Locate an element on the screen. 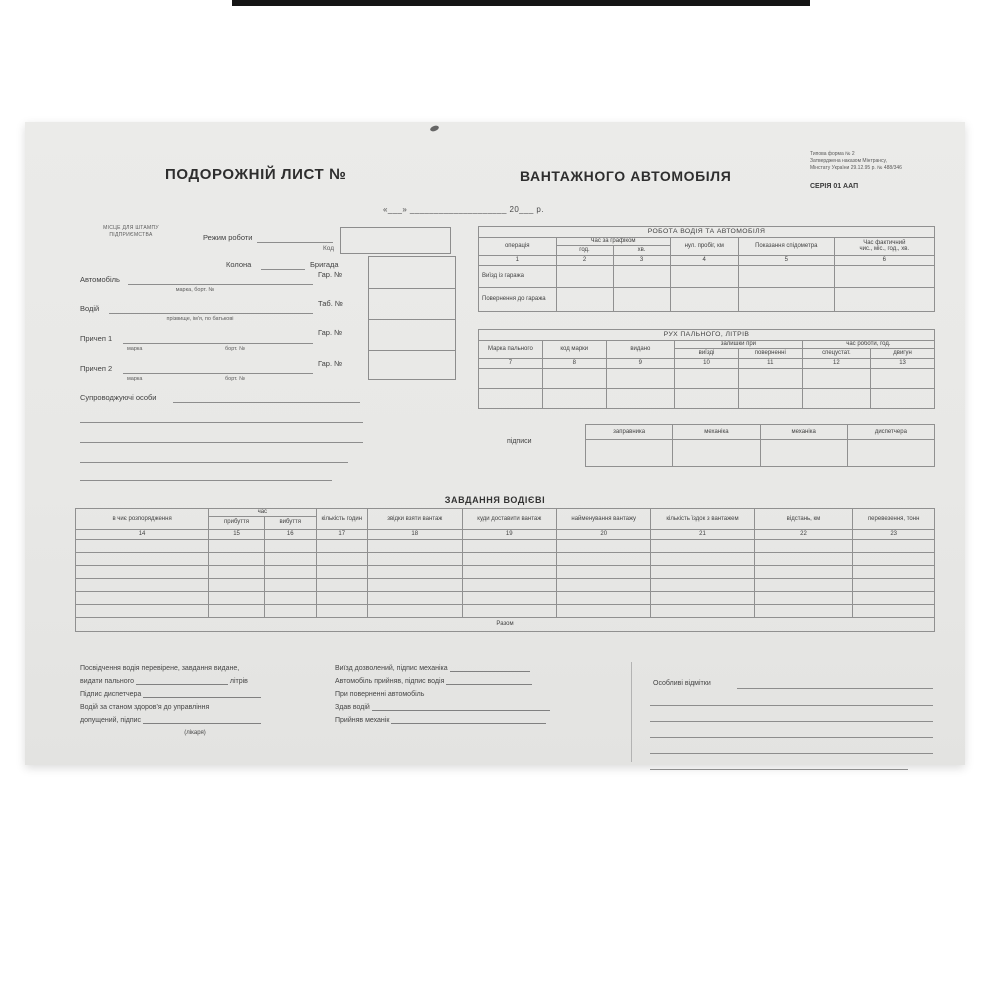  col-fuel-brand: Марка пального is located at coordinates (510, 349).